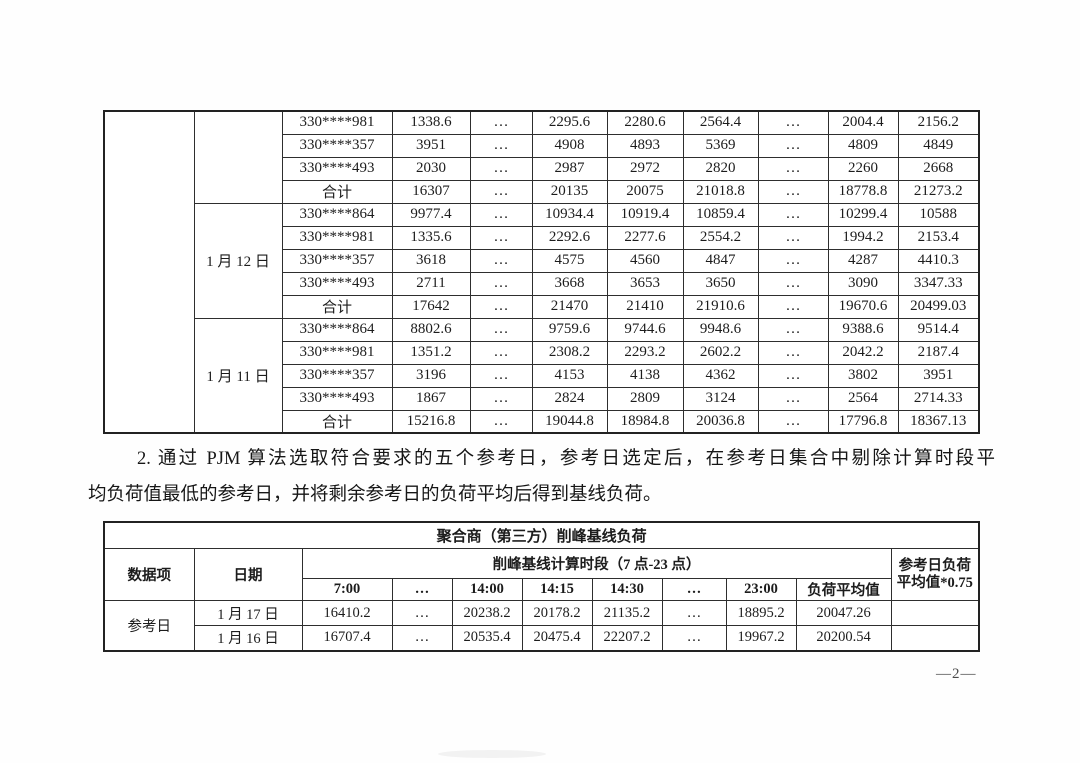 The height and width of the screenshot is (763, 1080). Describe the element at coordinates (863, 260) in the screenshot. I see `value-cell: 4287` at that location.